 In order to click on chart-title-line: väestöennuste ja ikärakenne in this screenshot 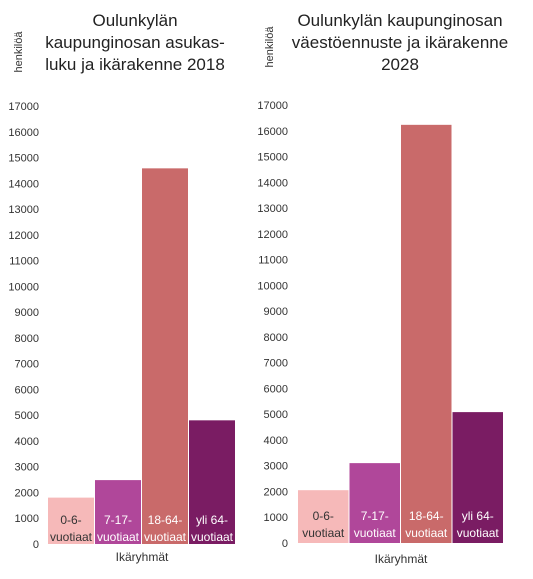, I will do `click(400, 42)`.